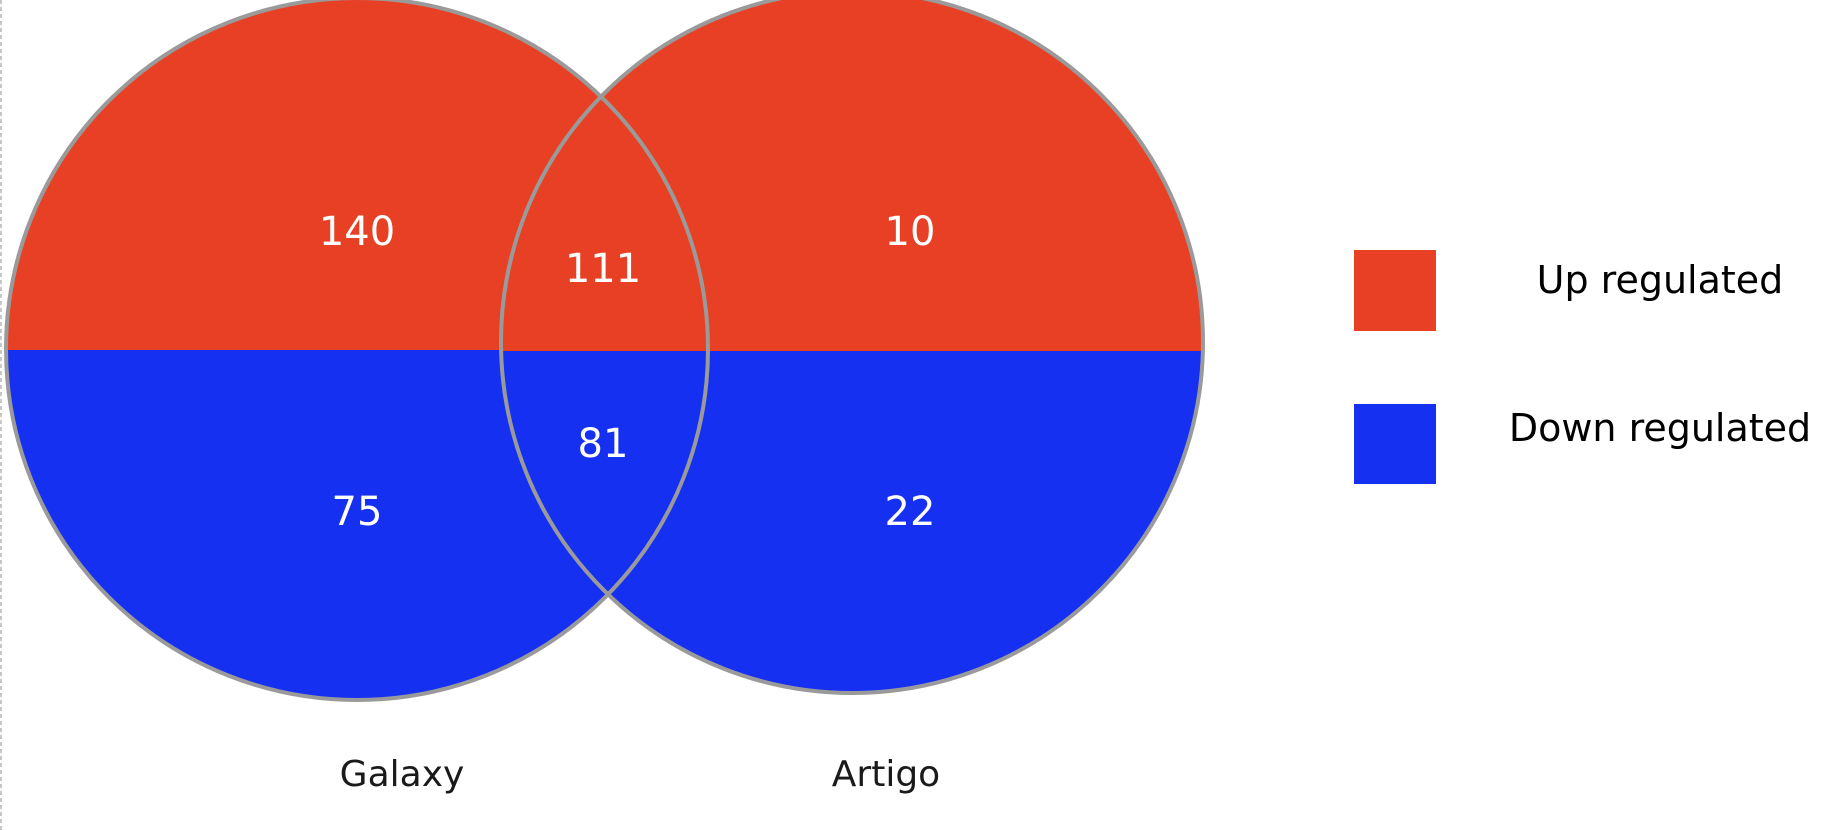 The height and width of the screenshot is (830, 1832). Describe the element at coordinates (1395, 290) in the screenshot. I see `legend-swatch-up` at that location.